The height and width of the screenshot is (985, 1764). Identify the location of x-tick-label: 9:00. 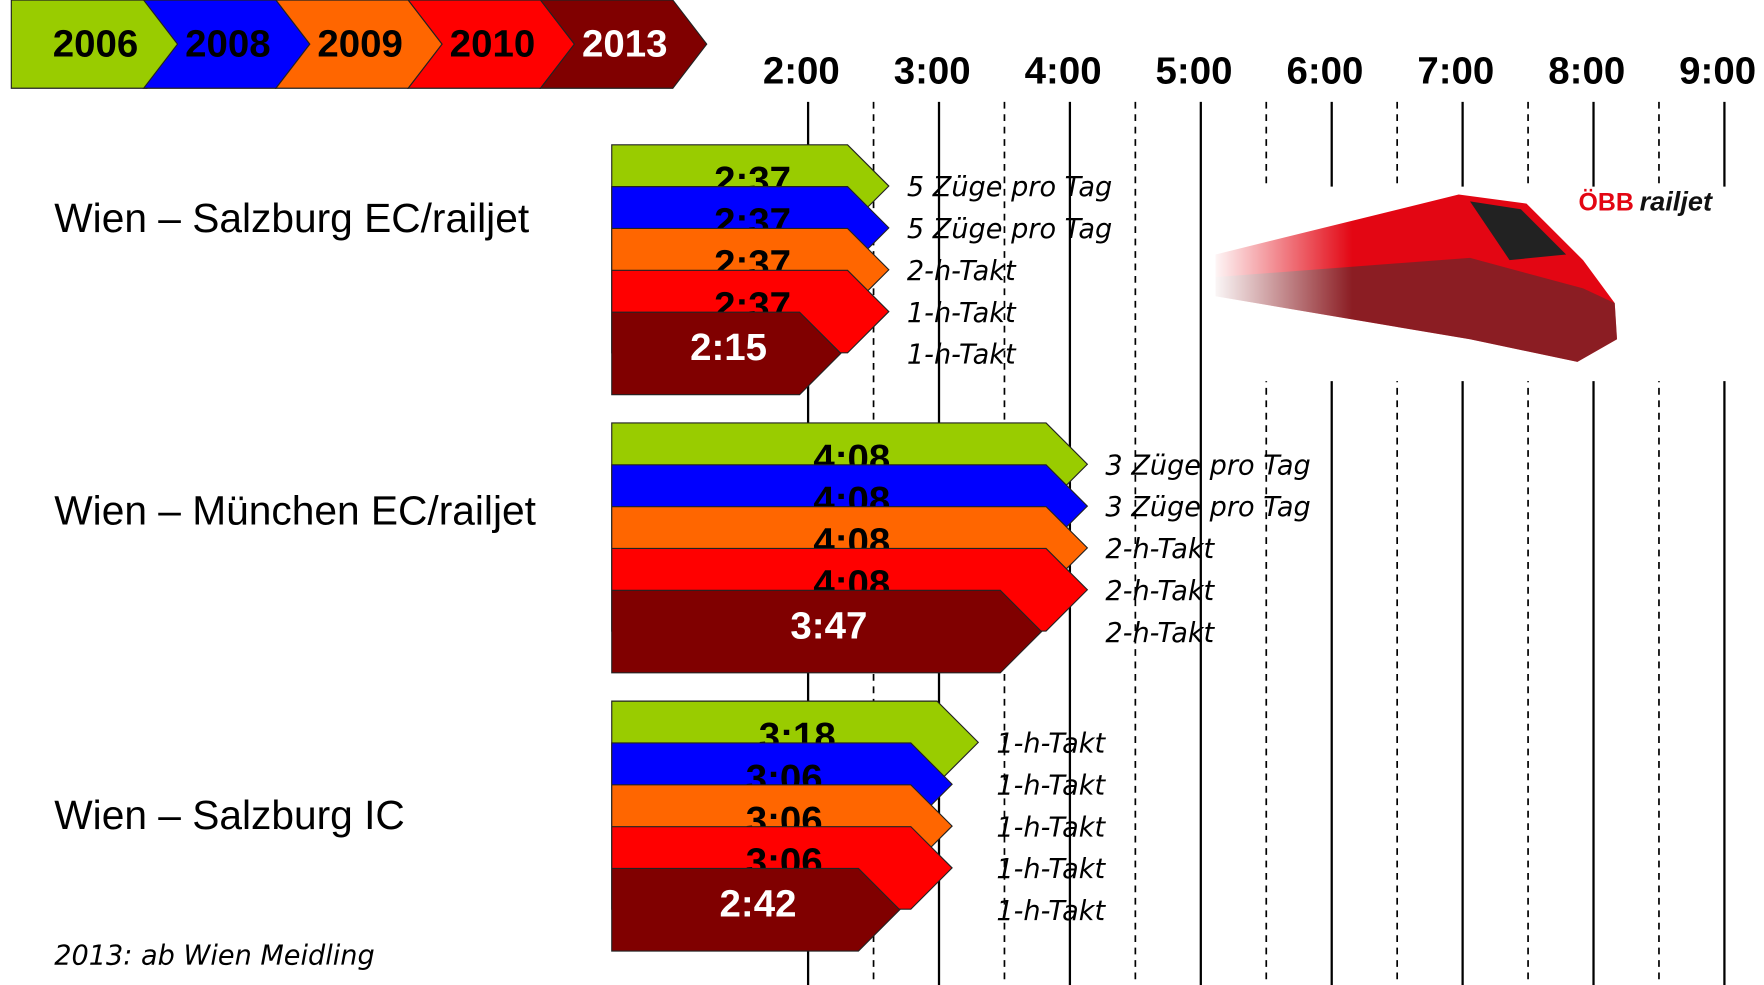
(1717, 71).